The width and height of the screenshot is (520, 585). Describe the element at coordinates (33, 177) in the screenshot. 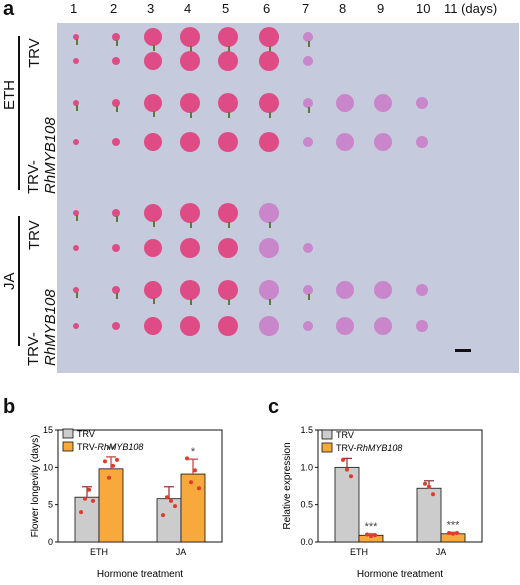

I see `row-label: TRV-` at that location.